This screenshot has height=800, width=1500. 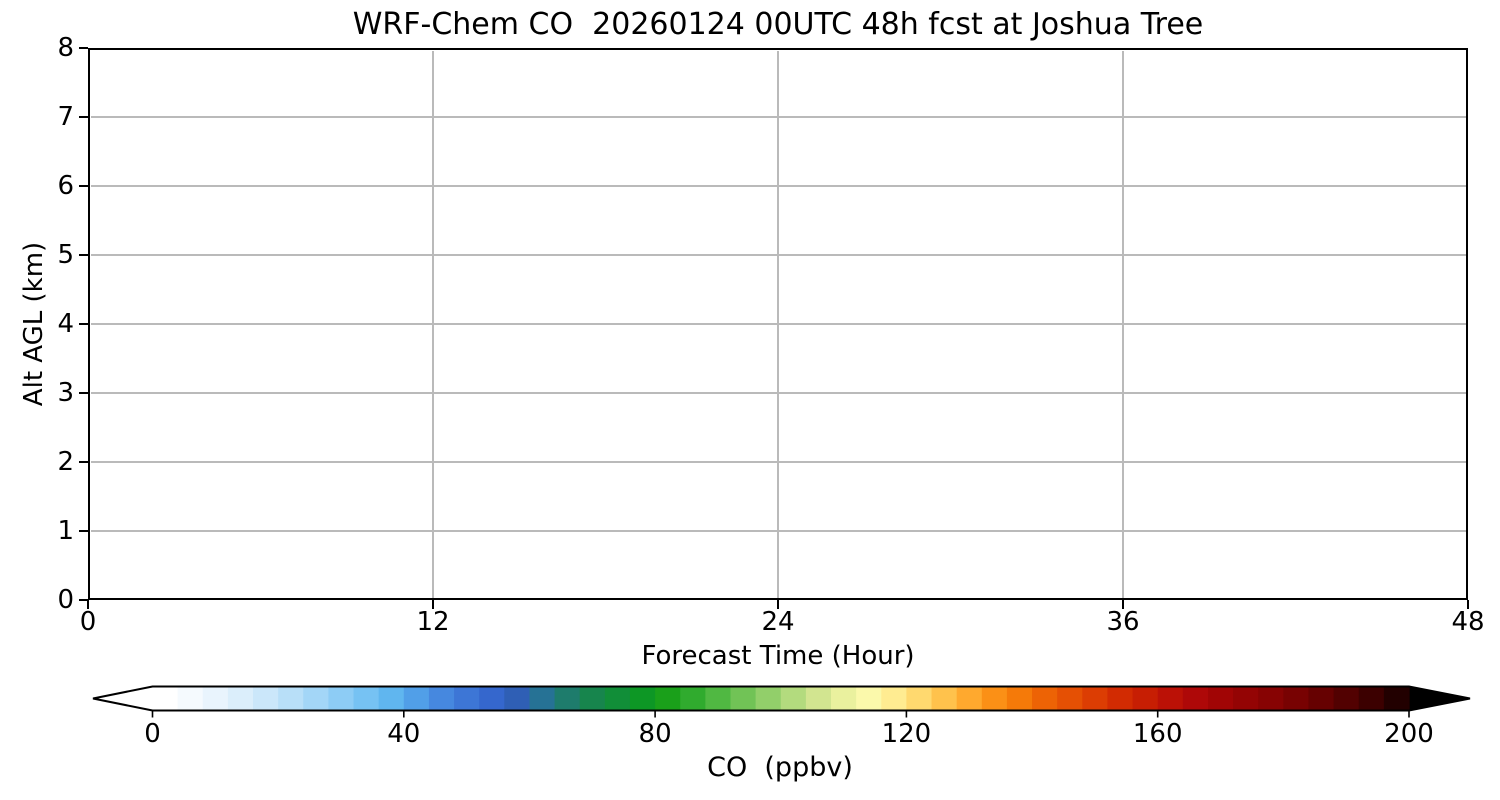 I want to click on colorbar-tick-label: 80, so click(x=655, y=734).